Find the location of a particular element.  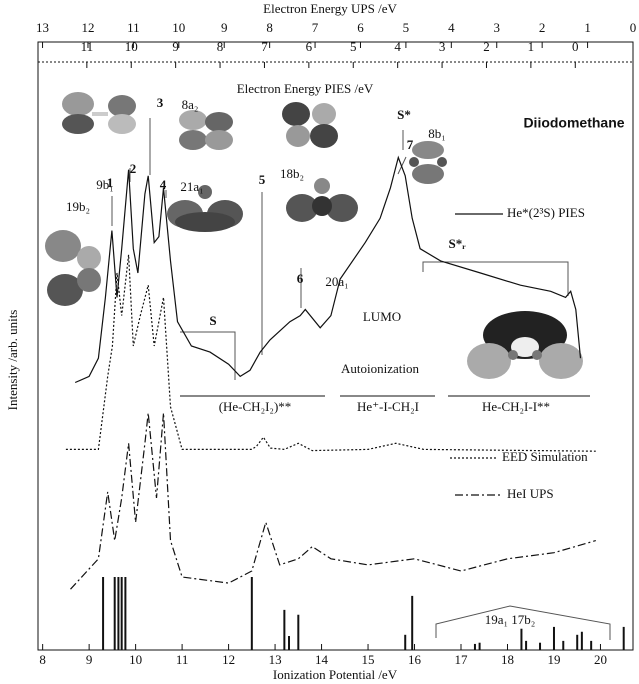

legend-label: HeI UPS is located at coordinates (530, 493).